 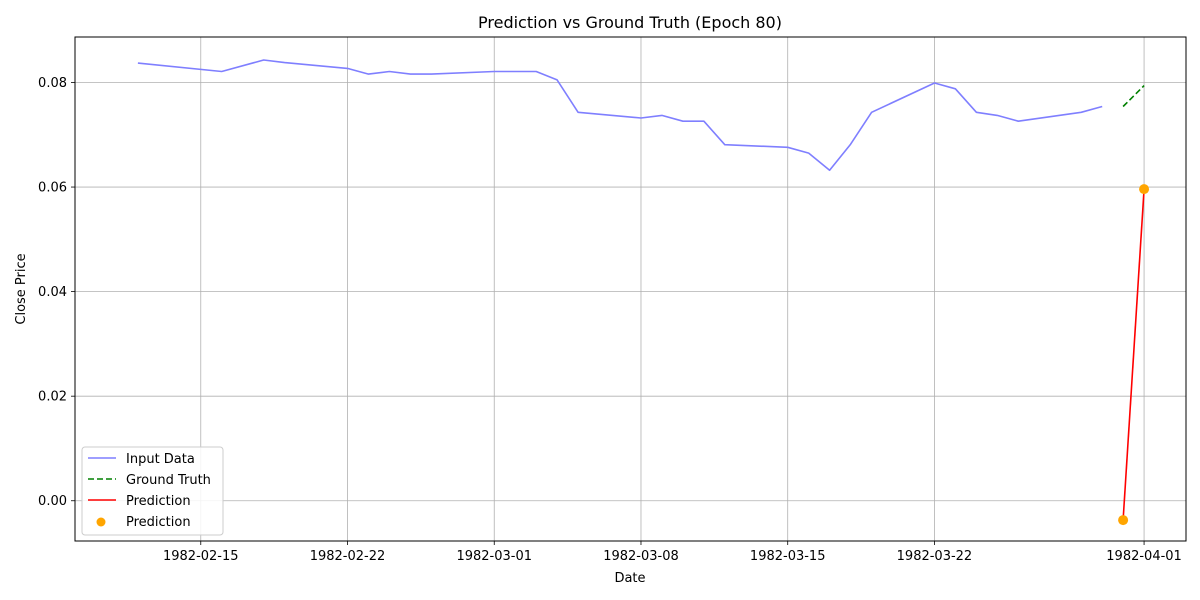 I want to click on x-tick-label: 1982-02-22, so click(x=348, y=556).